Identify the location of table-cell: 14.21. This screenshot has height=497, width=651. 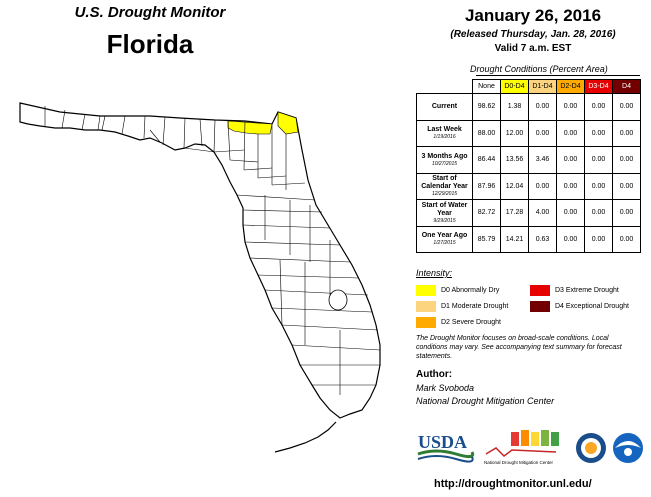
(514, 239).